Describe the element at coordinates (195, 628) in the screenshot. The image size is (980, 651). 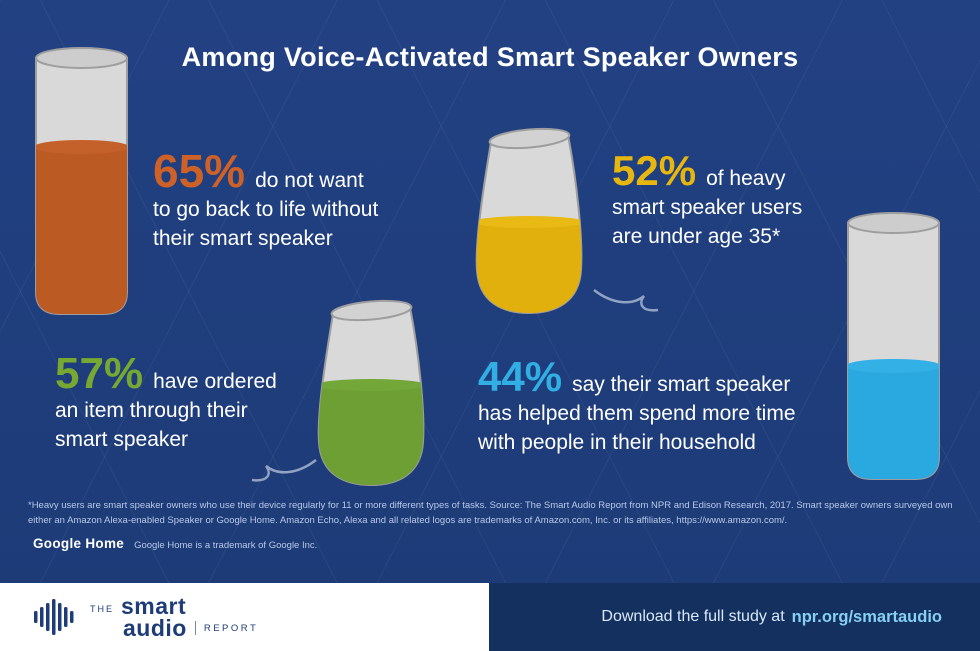
I see `brand-divider` at that location.